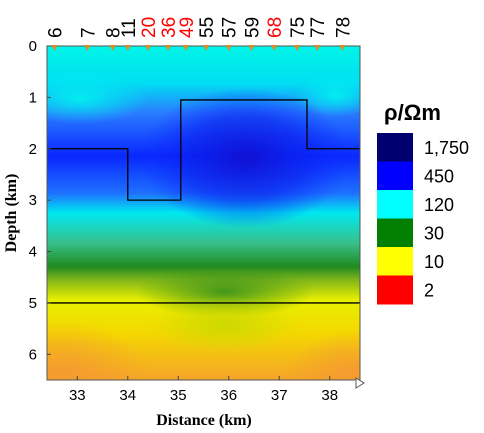 Image resolution: width=484 pixels, height=433 pixels. I want to click on legend-label: 450, so click(439, 177).